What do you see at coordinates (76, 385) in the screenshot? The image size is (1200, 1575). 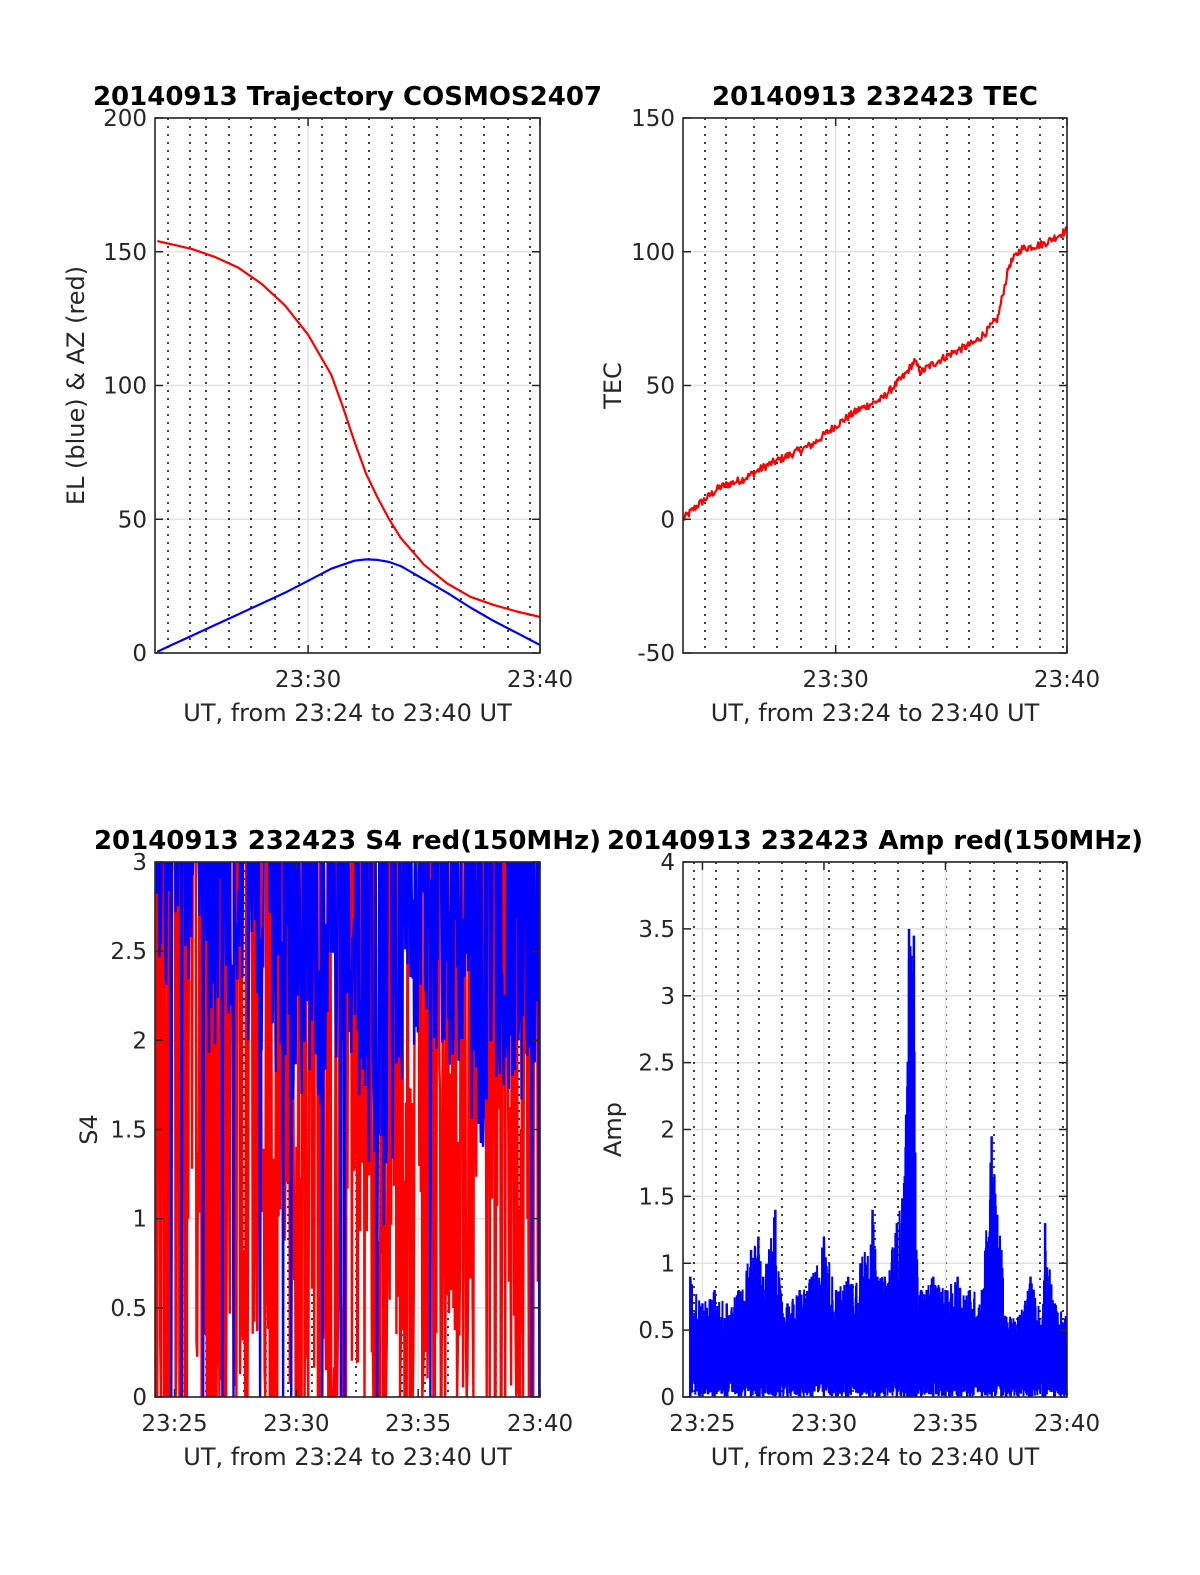 I see `y-axis-label: EL (blue) & AZ (red)` at bounding box center [76, 385].